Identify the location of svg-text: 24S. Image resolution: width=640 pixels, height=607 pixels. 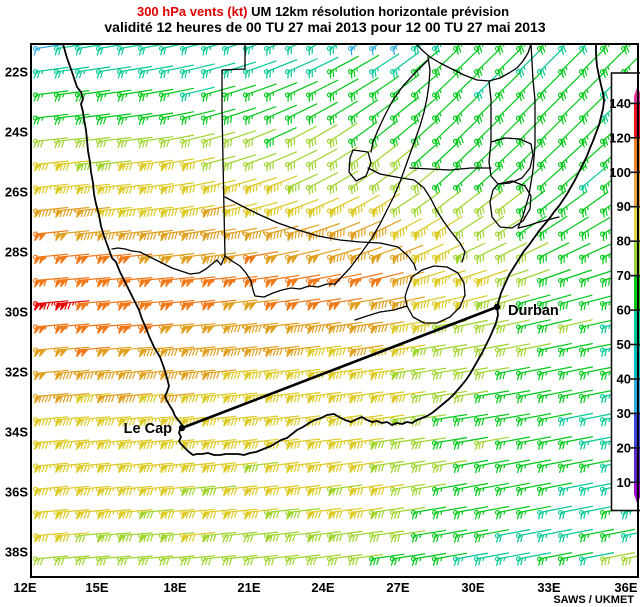
(16, 132).